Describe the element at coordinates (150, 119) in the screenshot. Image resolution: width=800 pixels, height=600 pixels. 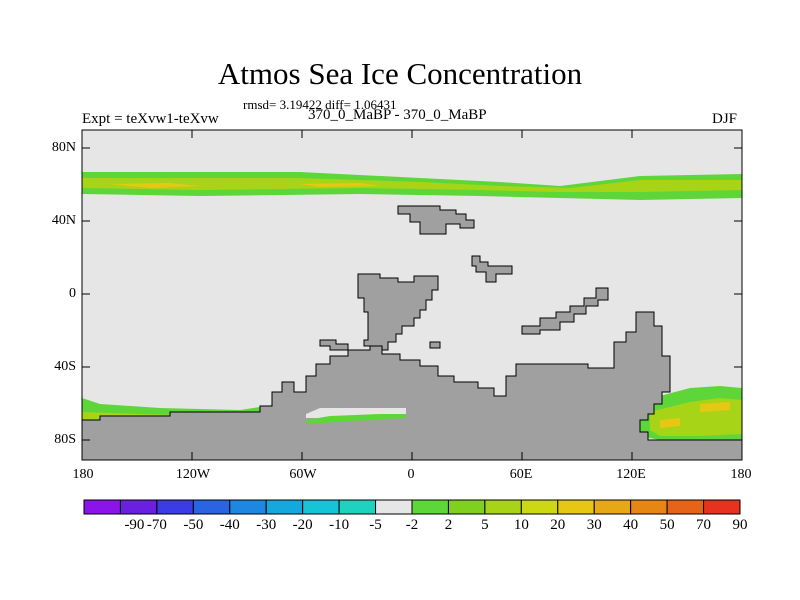
I see `experiment-label: Expt = teXvw1-teXvw` at that location.